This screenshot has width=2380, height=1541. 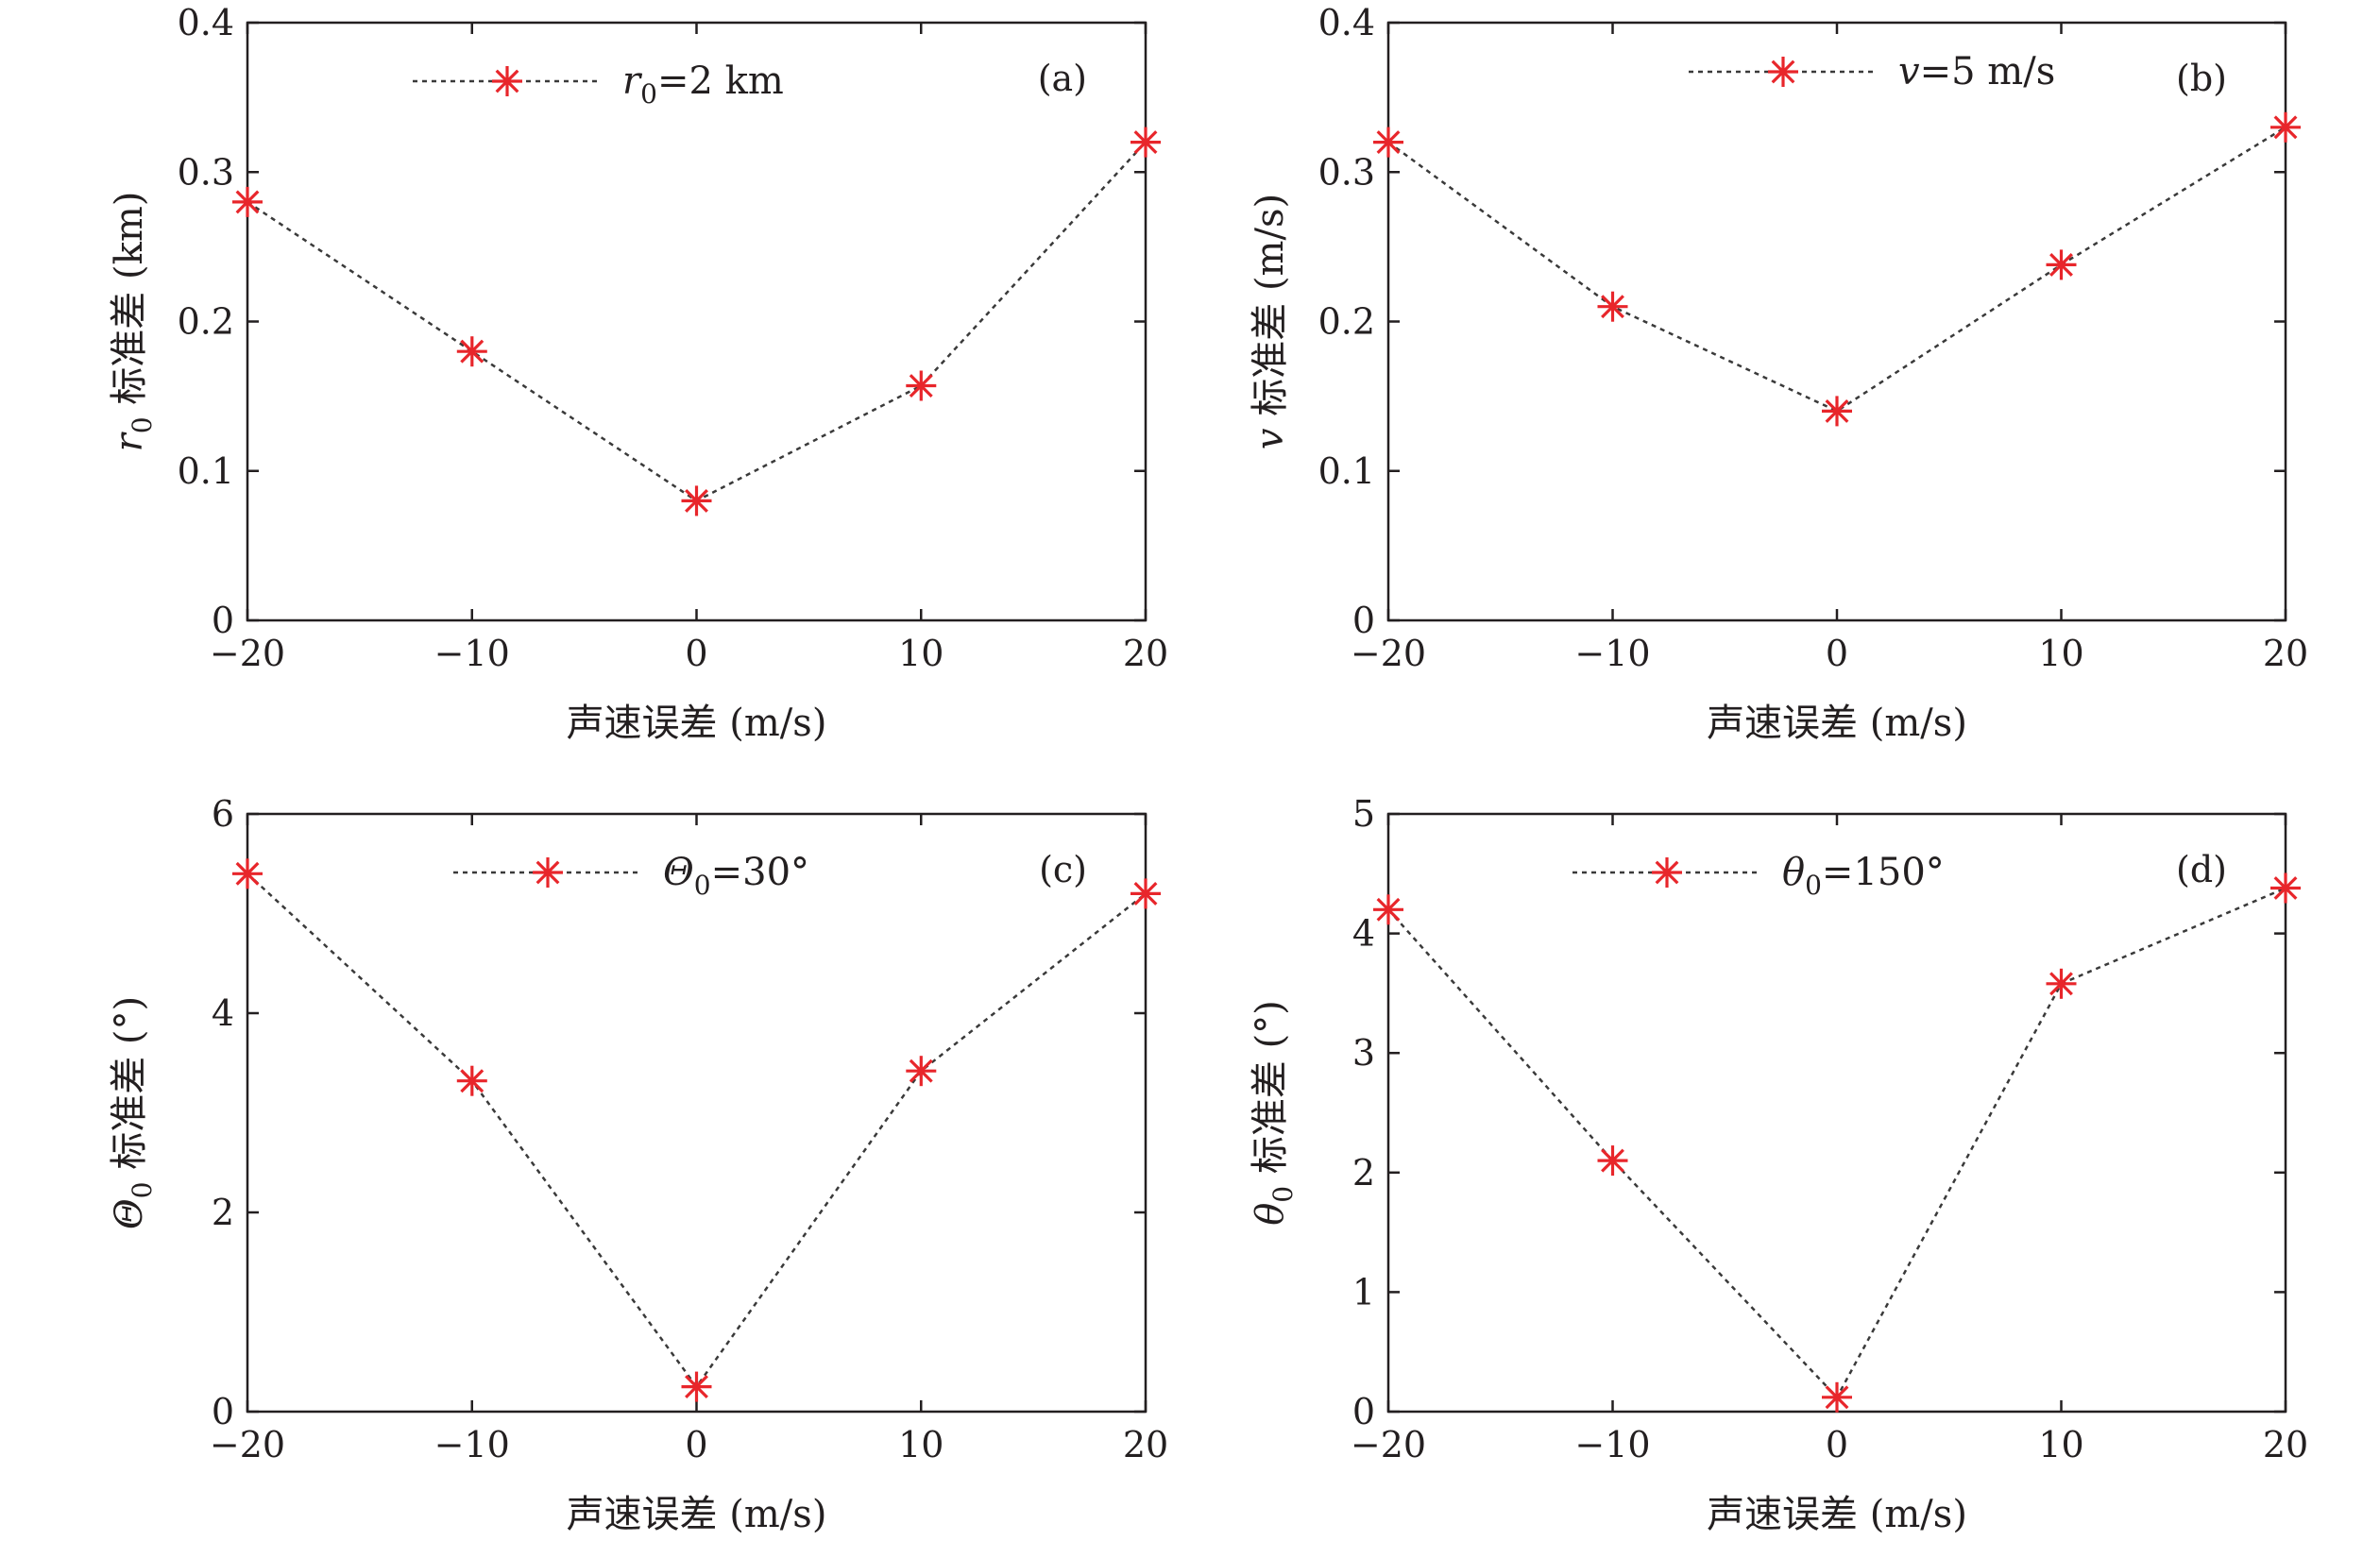 What do you see at coordinates (760, 872) in the screenshot?
I see `label-text: =30°` at bounding box center [760, 872].